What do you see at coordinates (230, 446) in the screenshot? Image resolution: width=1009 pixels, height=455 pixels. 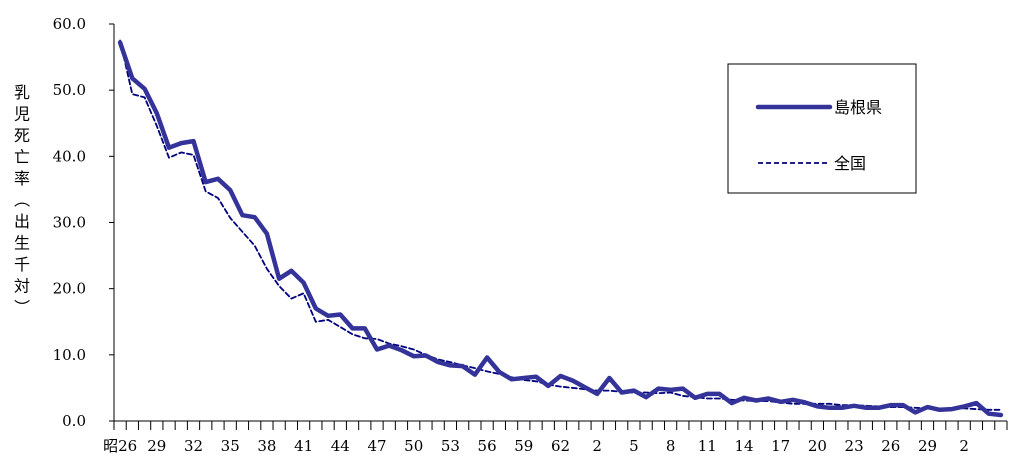 I see `x-tick-label: 35` at bounding box center [230, 446].